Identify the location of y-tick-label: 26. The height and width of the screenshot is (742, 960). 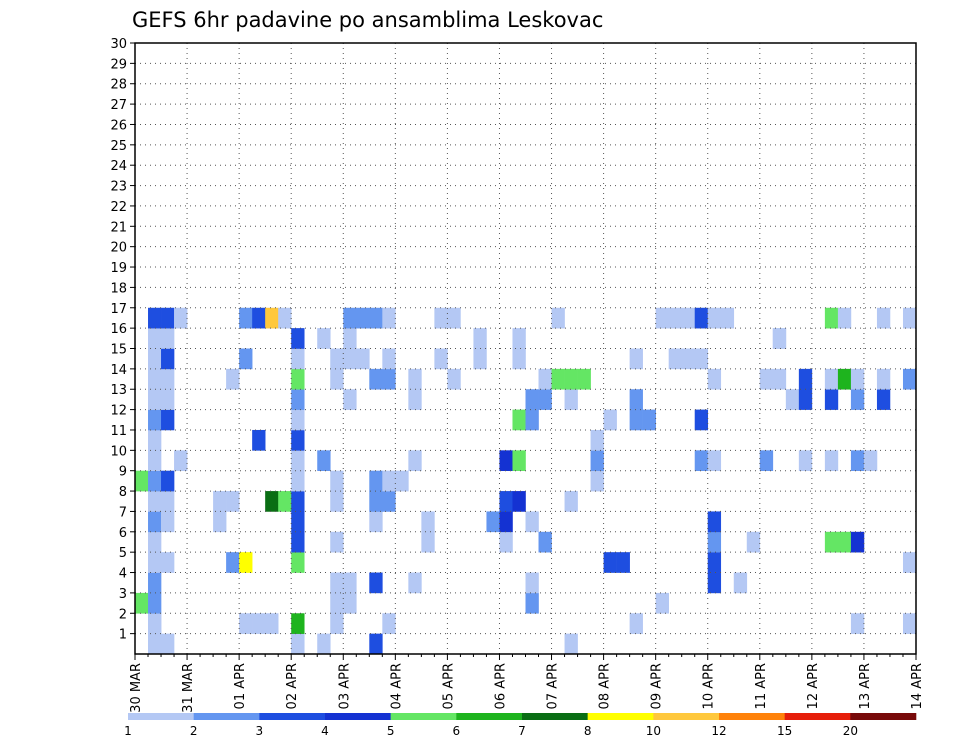
(118, 125).